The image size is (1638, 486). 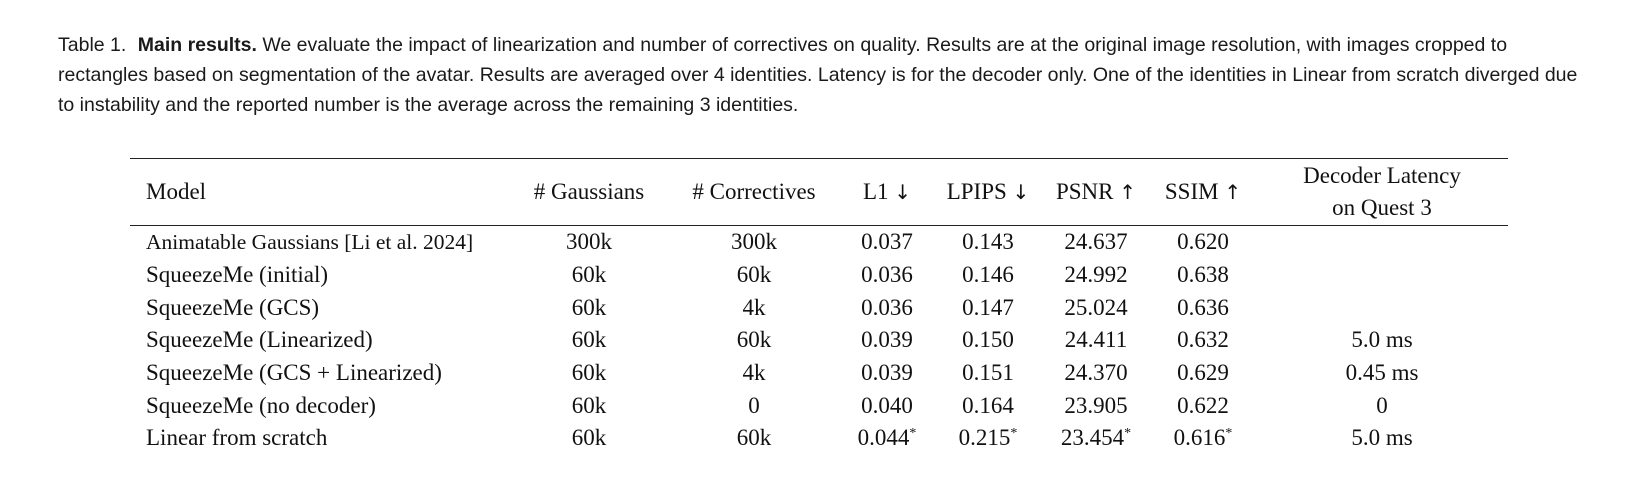 I want to click on cell-psnr-value: 23.454, so click(x=1092, y=438).